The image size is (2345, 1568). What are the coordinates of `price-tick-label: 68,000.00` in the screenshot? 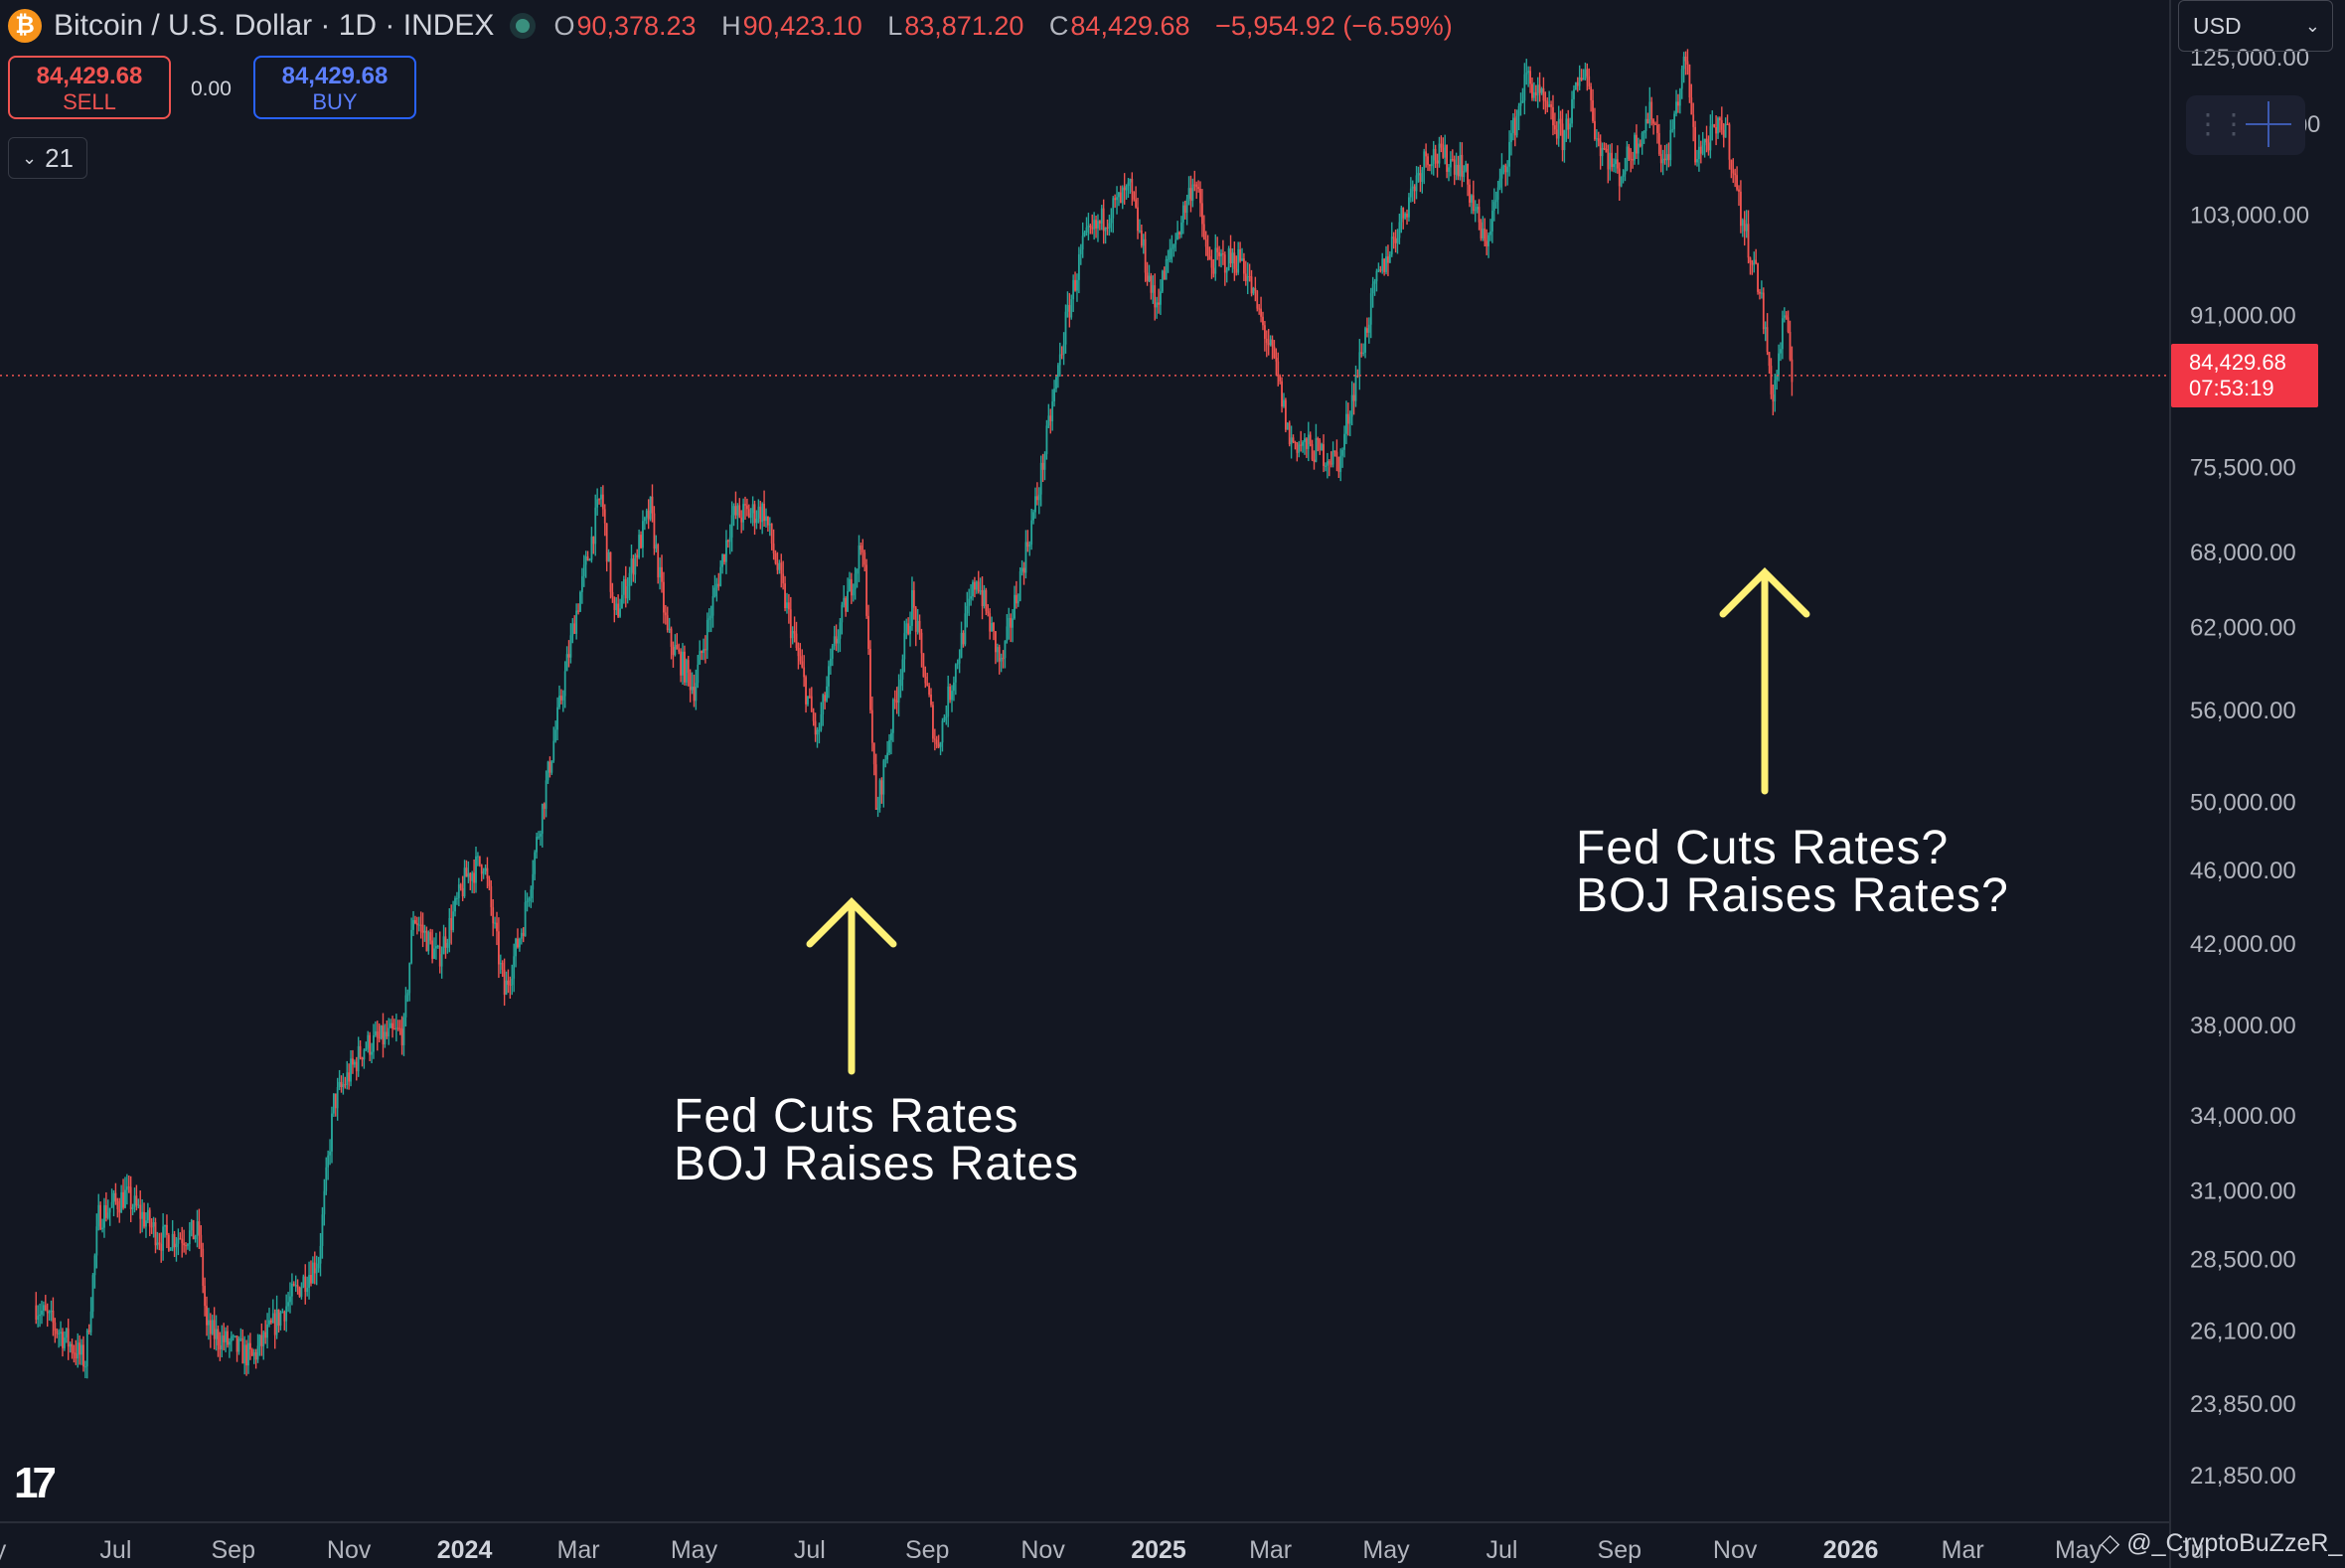 It's located at (2243, 553).